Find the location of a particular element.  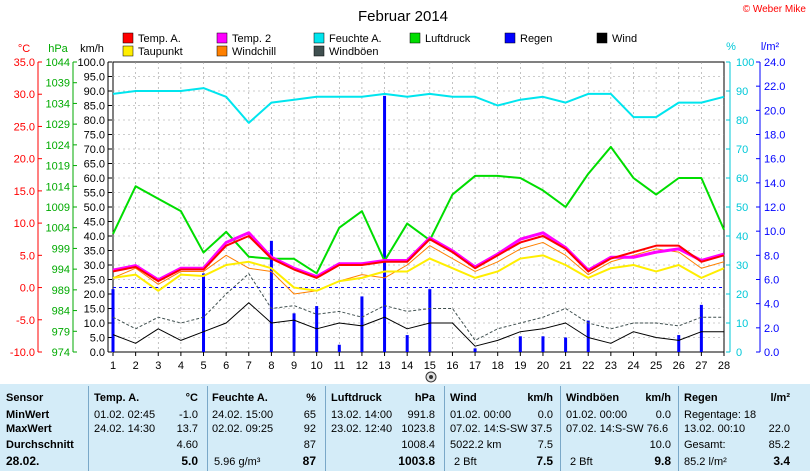

wind-current: 7.5 is located at coordinates (544, 461).